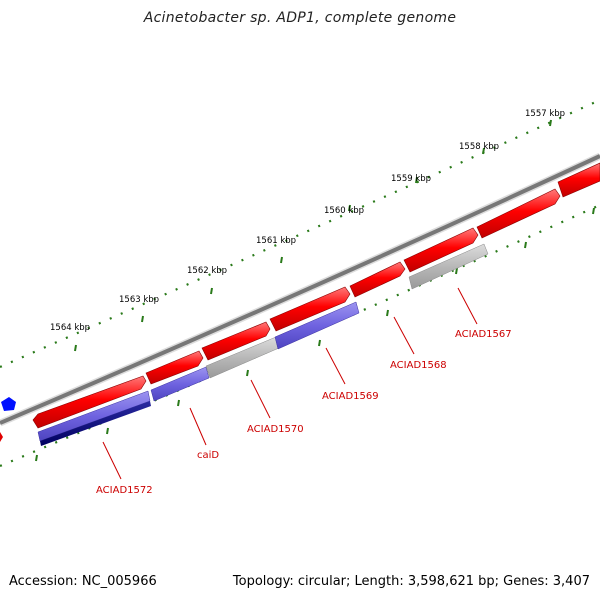 This screenshot has width=600, height=600. I want to click on tick-label-1561: 1561 kbp, so click(276, 241).